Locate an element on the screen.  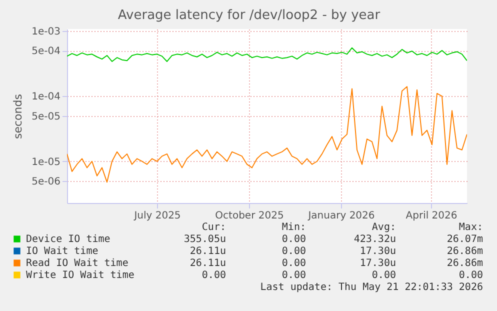
y-axis-title: seconds is located at coordinates (18, 116).